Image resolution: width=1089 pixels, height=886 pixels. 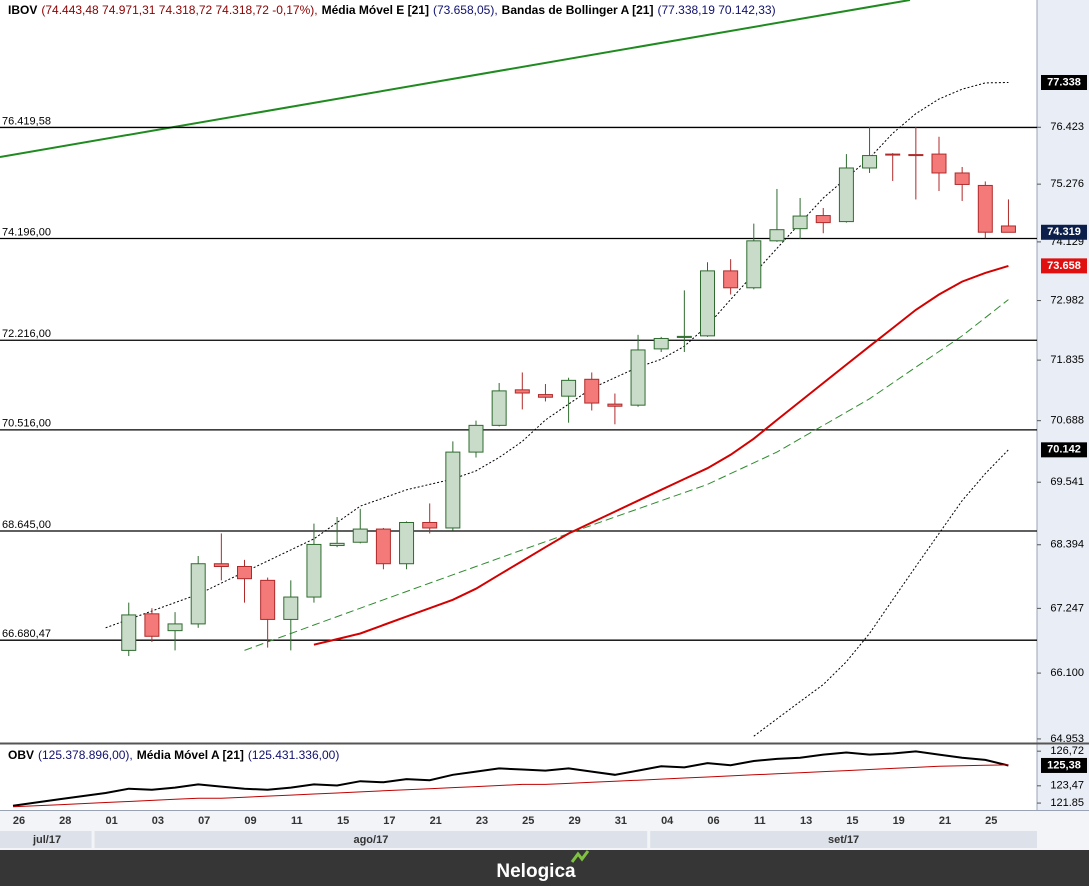 What do you see at coordinates (465, 10) in the screenshot?
I see `legend-item: (73.658,05),` at bounding box center [465, 10].